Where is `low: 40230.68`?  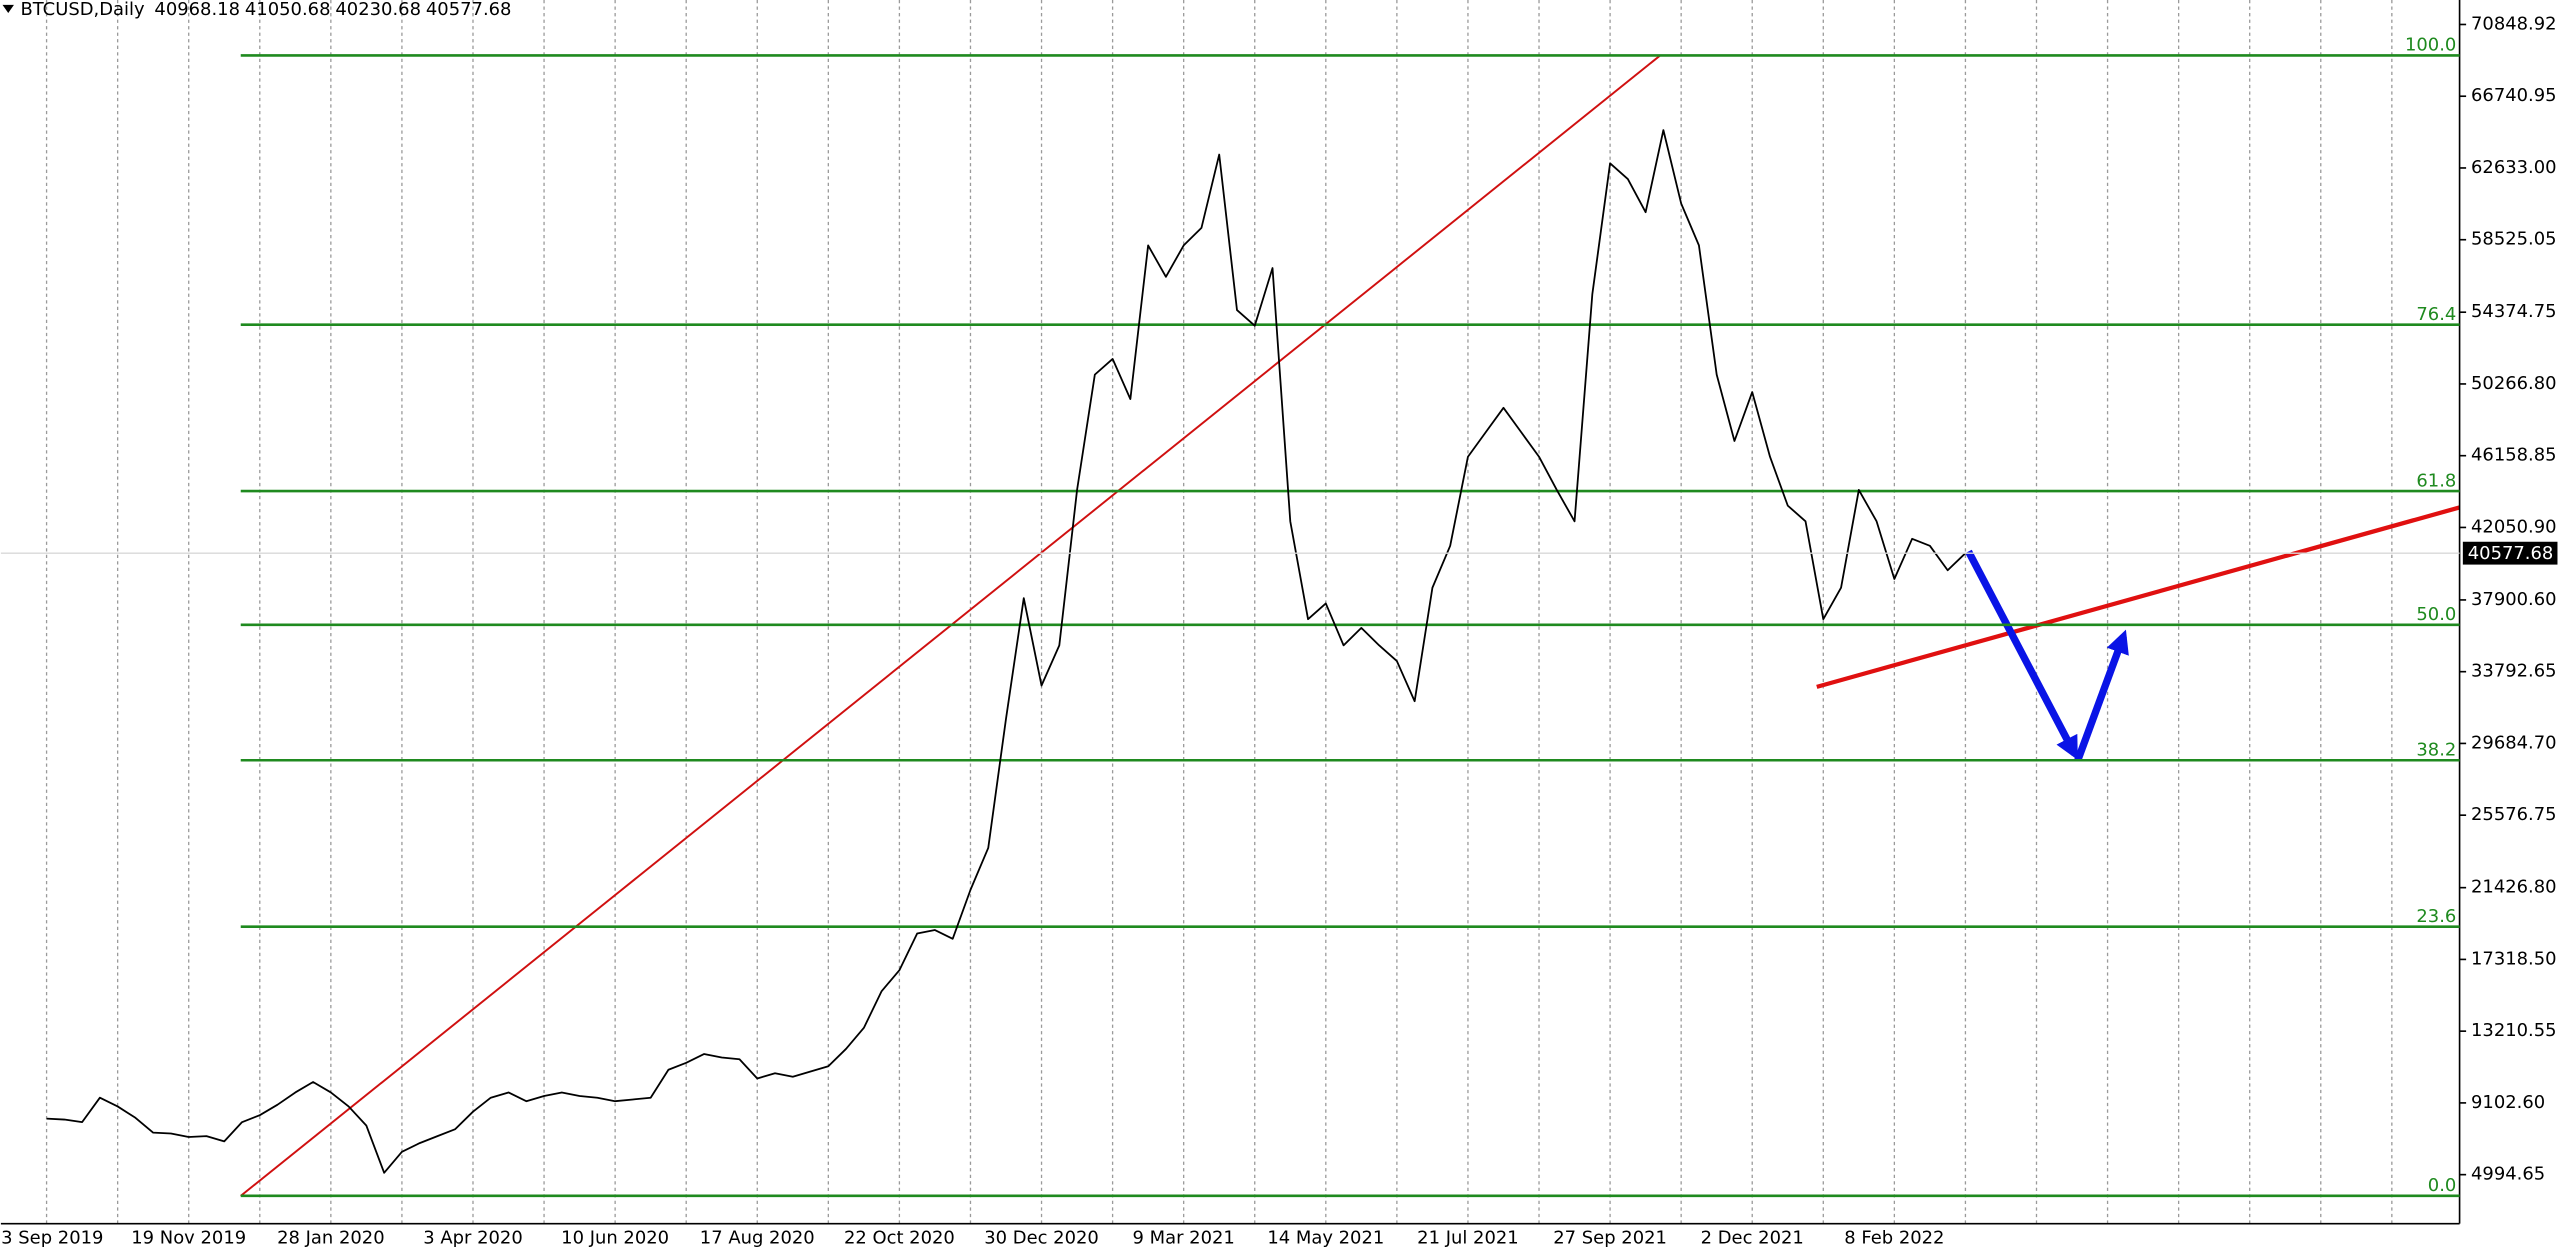
low: 40230.68 is located at coordinates (378, 10).